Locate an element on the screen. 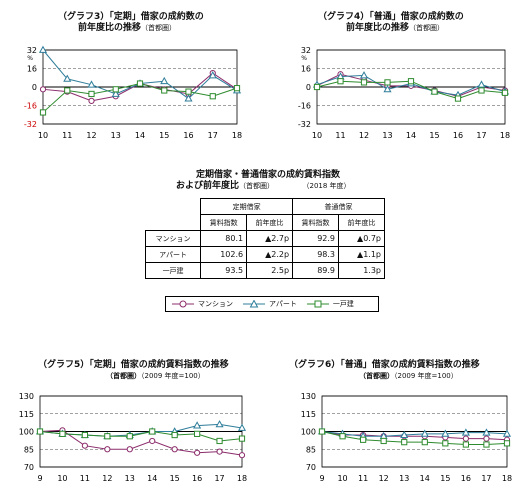 This screenshot has height=491, width=530. teiki-ratio: ▲2.2p is located at coordinates (270, 254).